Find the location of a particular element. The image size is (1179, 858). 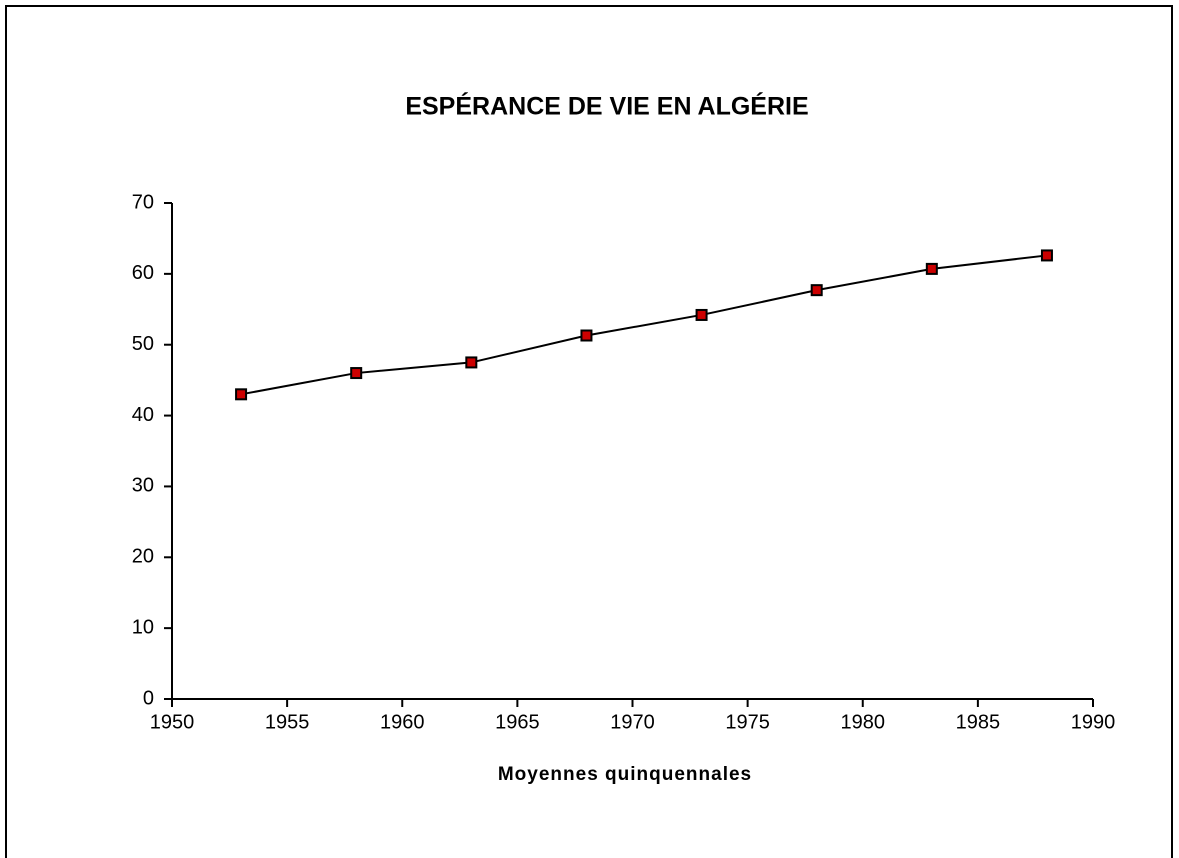

y-tick-label: 70 is located at coordinates (143, 202).